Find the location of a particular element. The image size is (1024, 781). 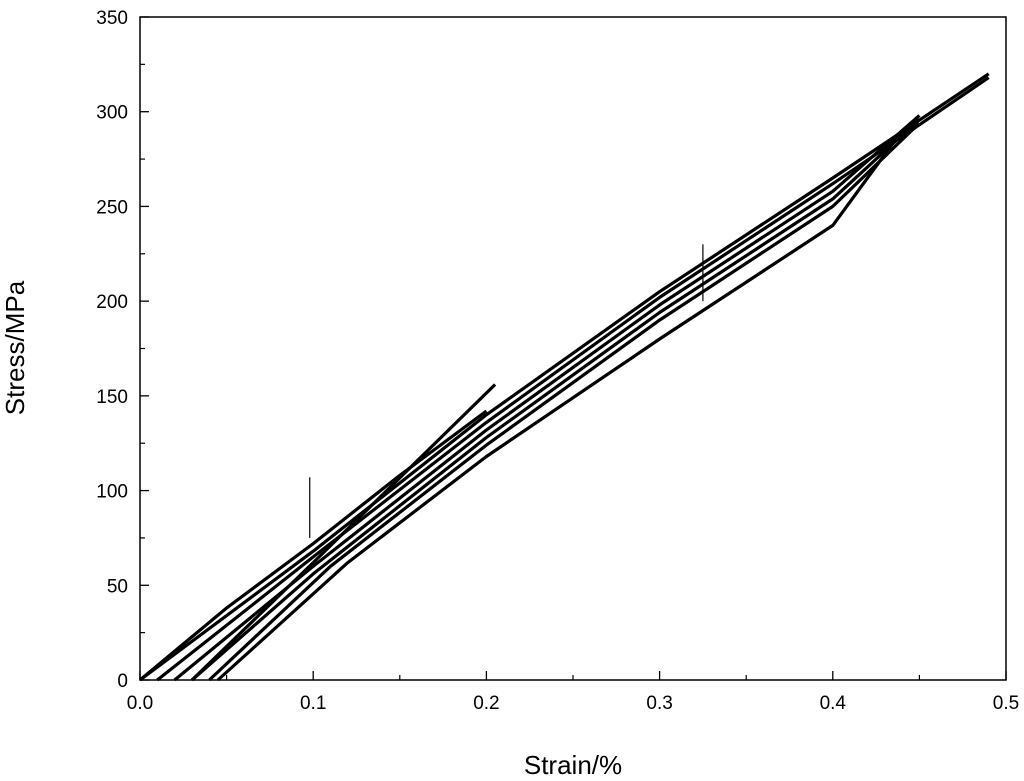

y-tick-label: 200 is located at coordinates (112, 302).